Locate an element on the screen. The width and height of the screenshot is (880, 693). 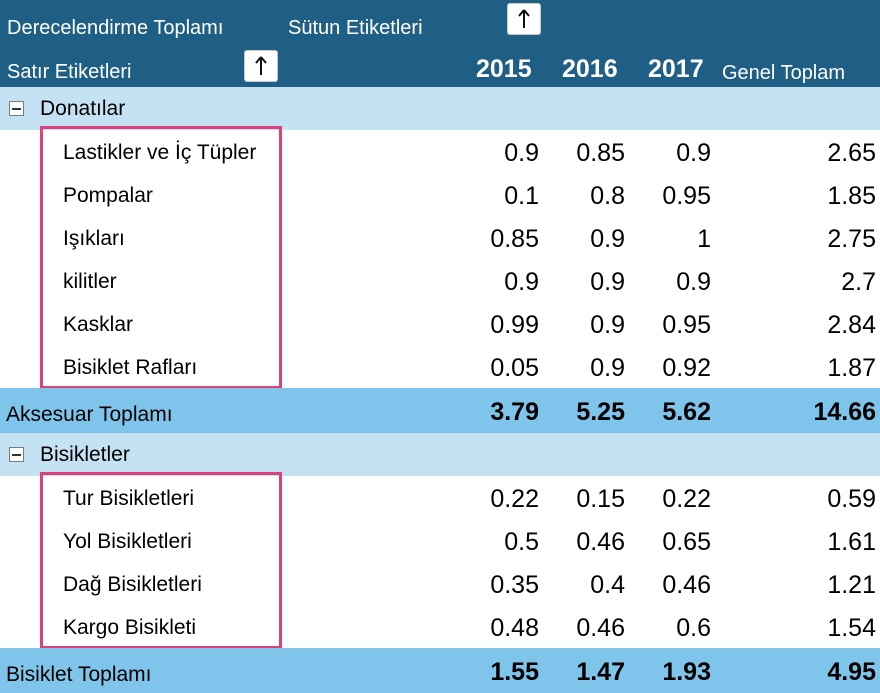
column-header-year: 2017 is located at coordinates (676, 69).